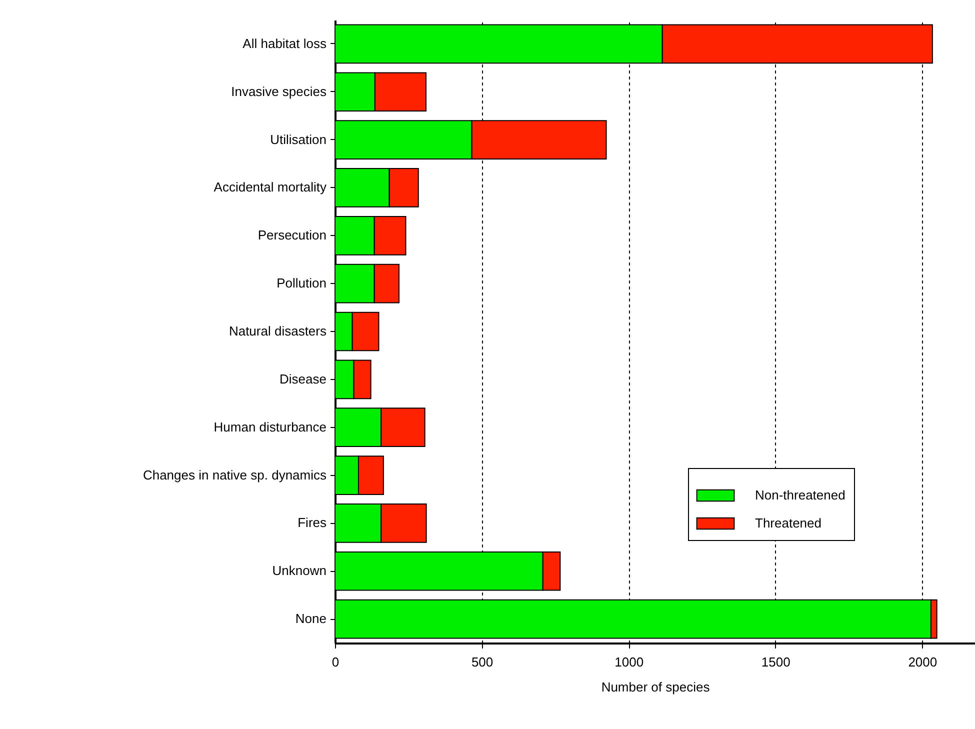 This screenshot has height=729, width=975. Describe the element at coordinates (279, 91) in the screenshot. I see `y-tick-label: Invasive species` at that location.